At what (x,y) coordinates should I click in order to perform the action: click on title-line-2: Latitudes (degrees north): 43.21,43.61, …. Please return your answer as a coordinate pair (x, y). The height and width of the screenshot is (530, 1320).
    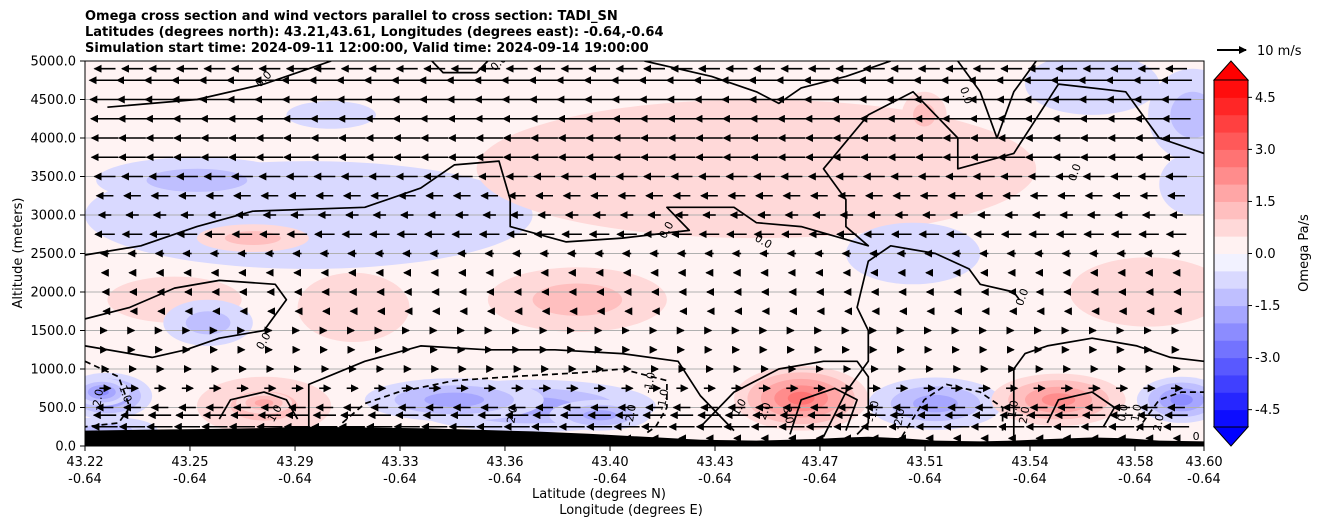
    Looking at the image, I should click on (374, 32).